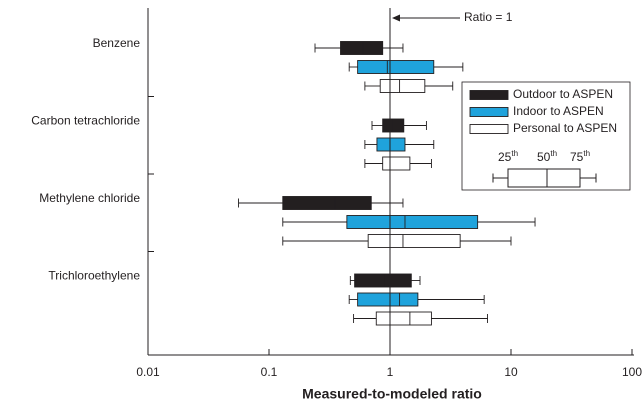 This screenshot has height=406, width=644. I want to click on x-tick-label: 100, so click(632, 372).